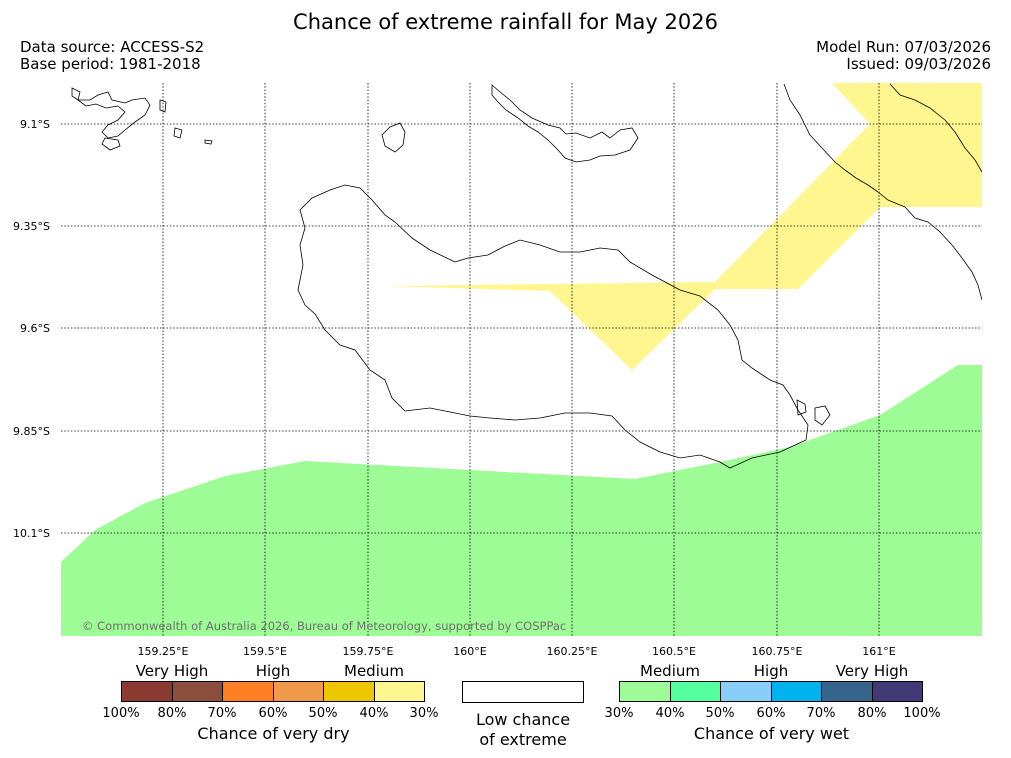 The width and height of the screenshot is (1011, 758). What do you see at coordinates (882, 192) in the screenshot?
I see `malaita-coastline` at bounding box center [882, 192].